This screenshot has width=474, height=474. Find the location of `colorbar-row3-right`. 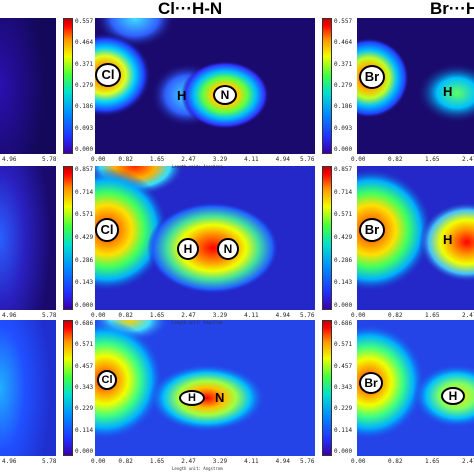

colorbar-row3-right is located at coordinates (327, 388).